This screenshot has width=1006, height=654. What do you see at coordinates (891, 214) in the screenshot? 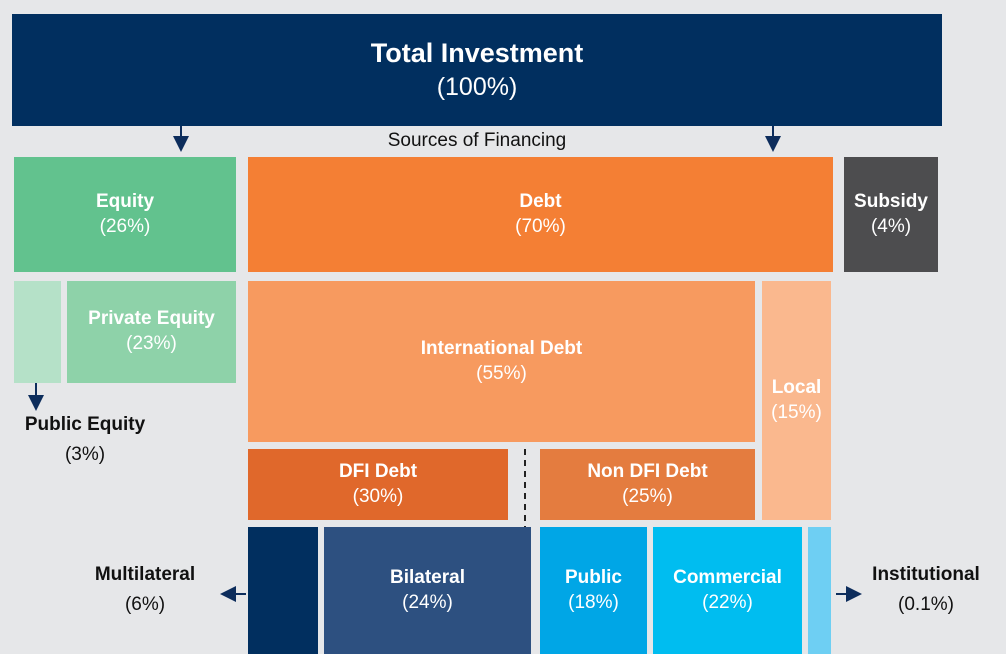
I see `box: Subsidy (4%)` at bounding box center [891, 214].